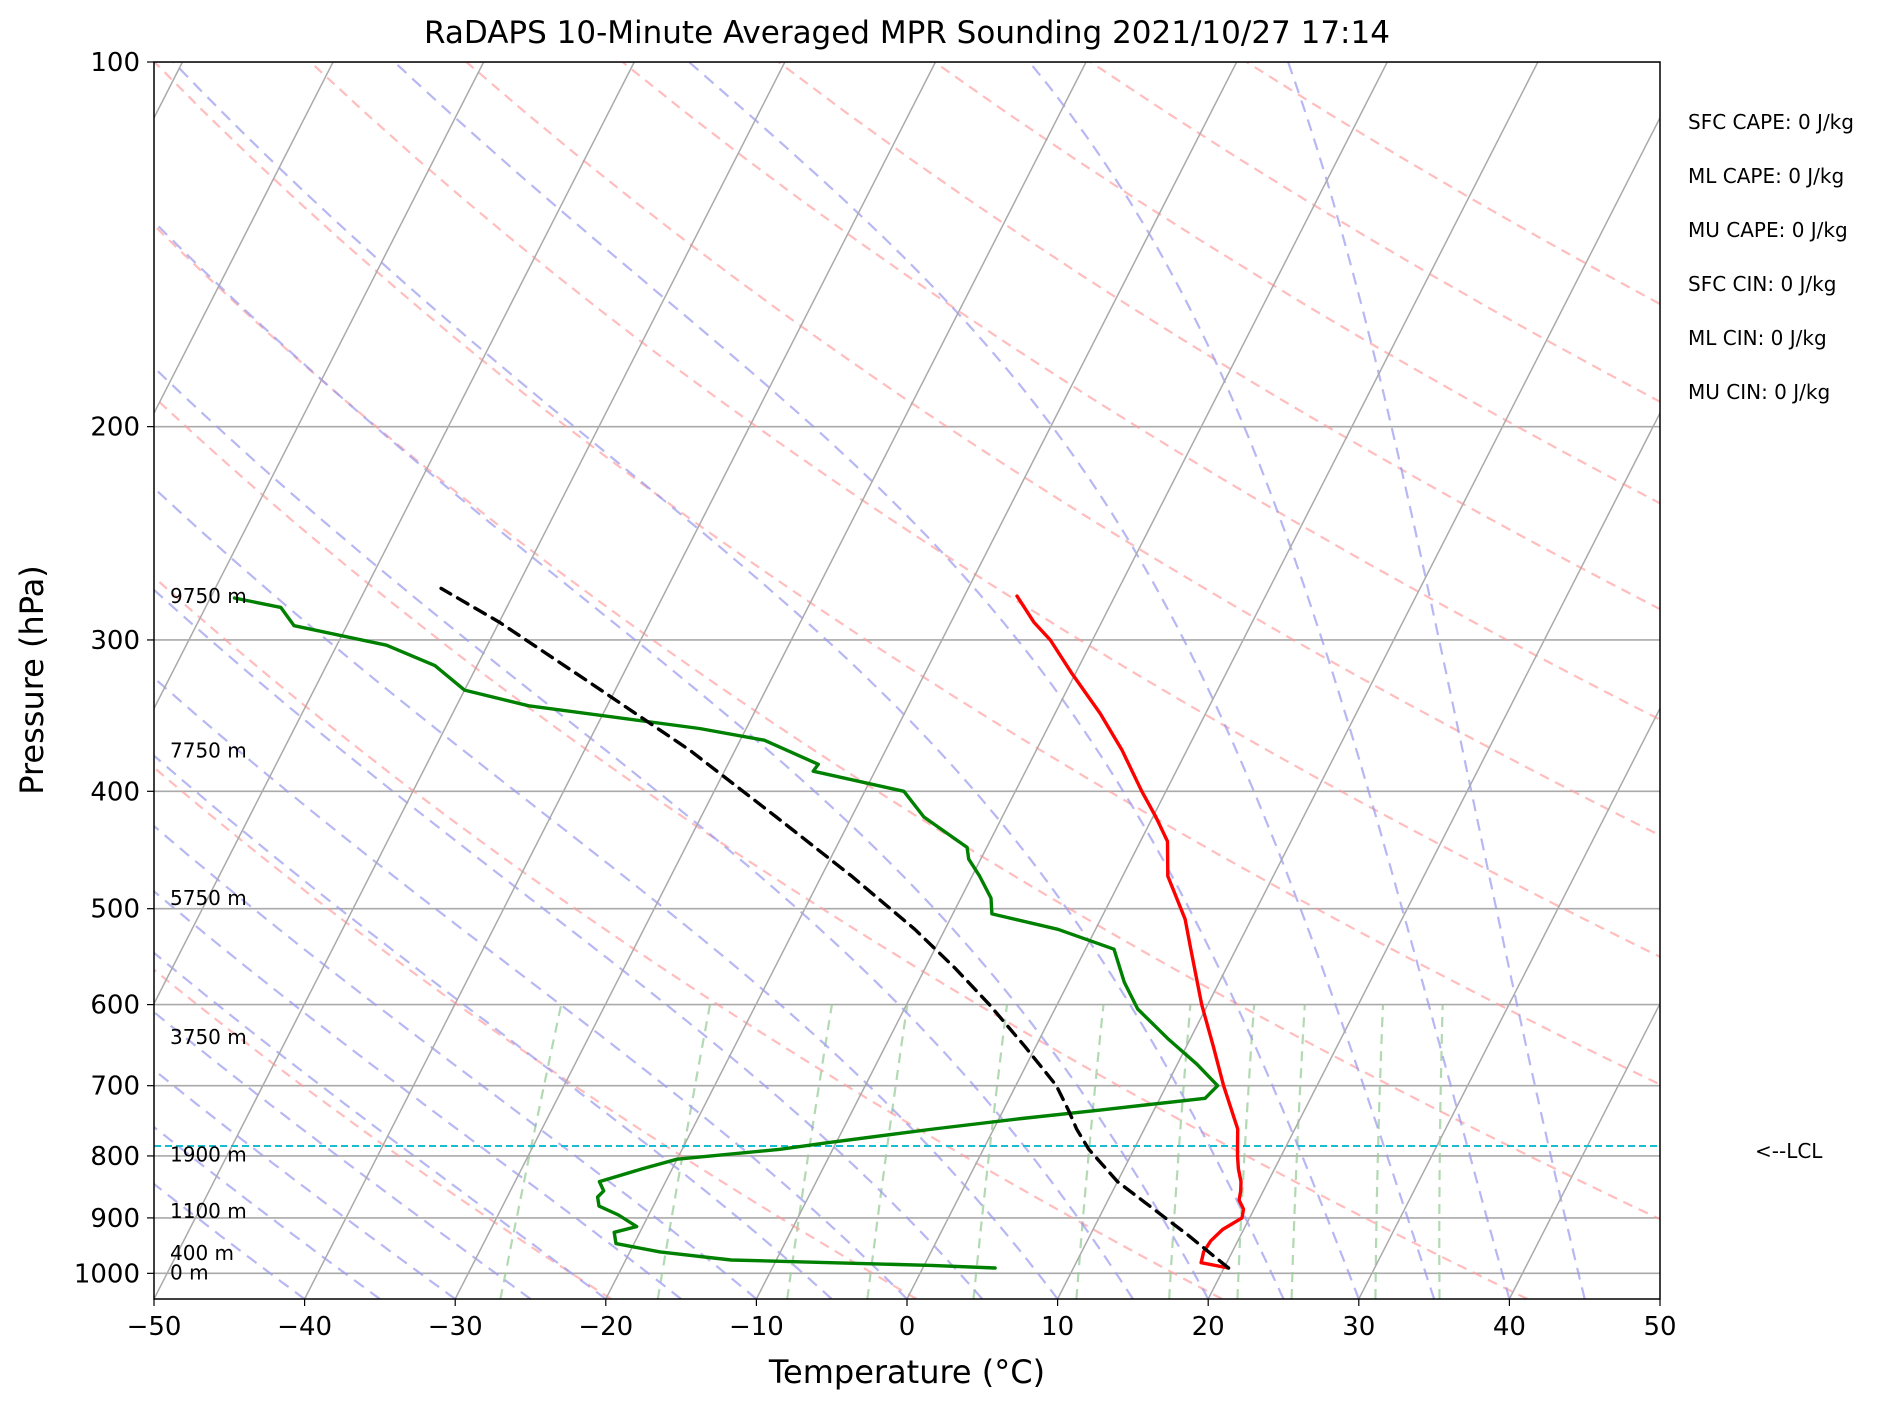 The image size is (1882, 1406). I want to click on index-text: SFC CAPE: 0 J/kg, so click(1771, 122).